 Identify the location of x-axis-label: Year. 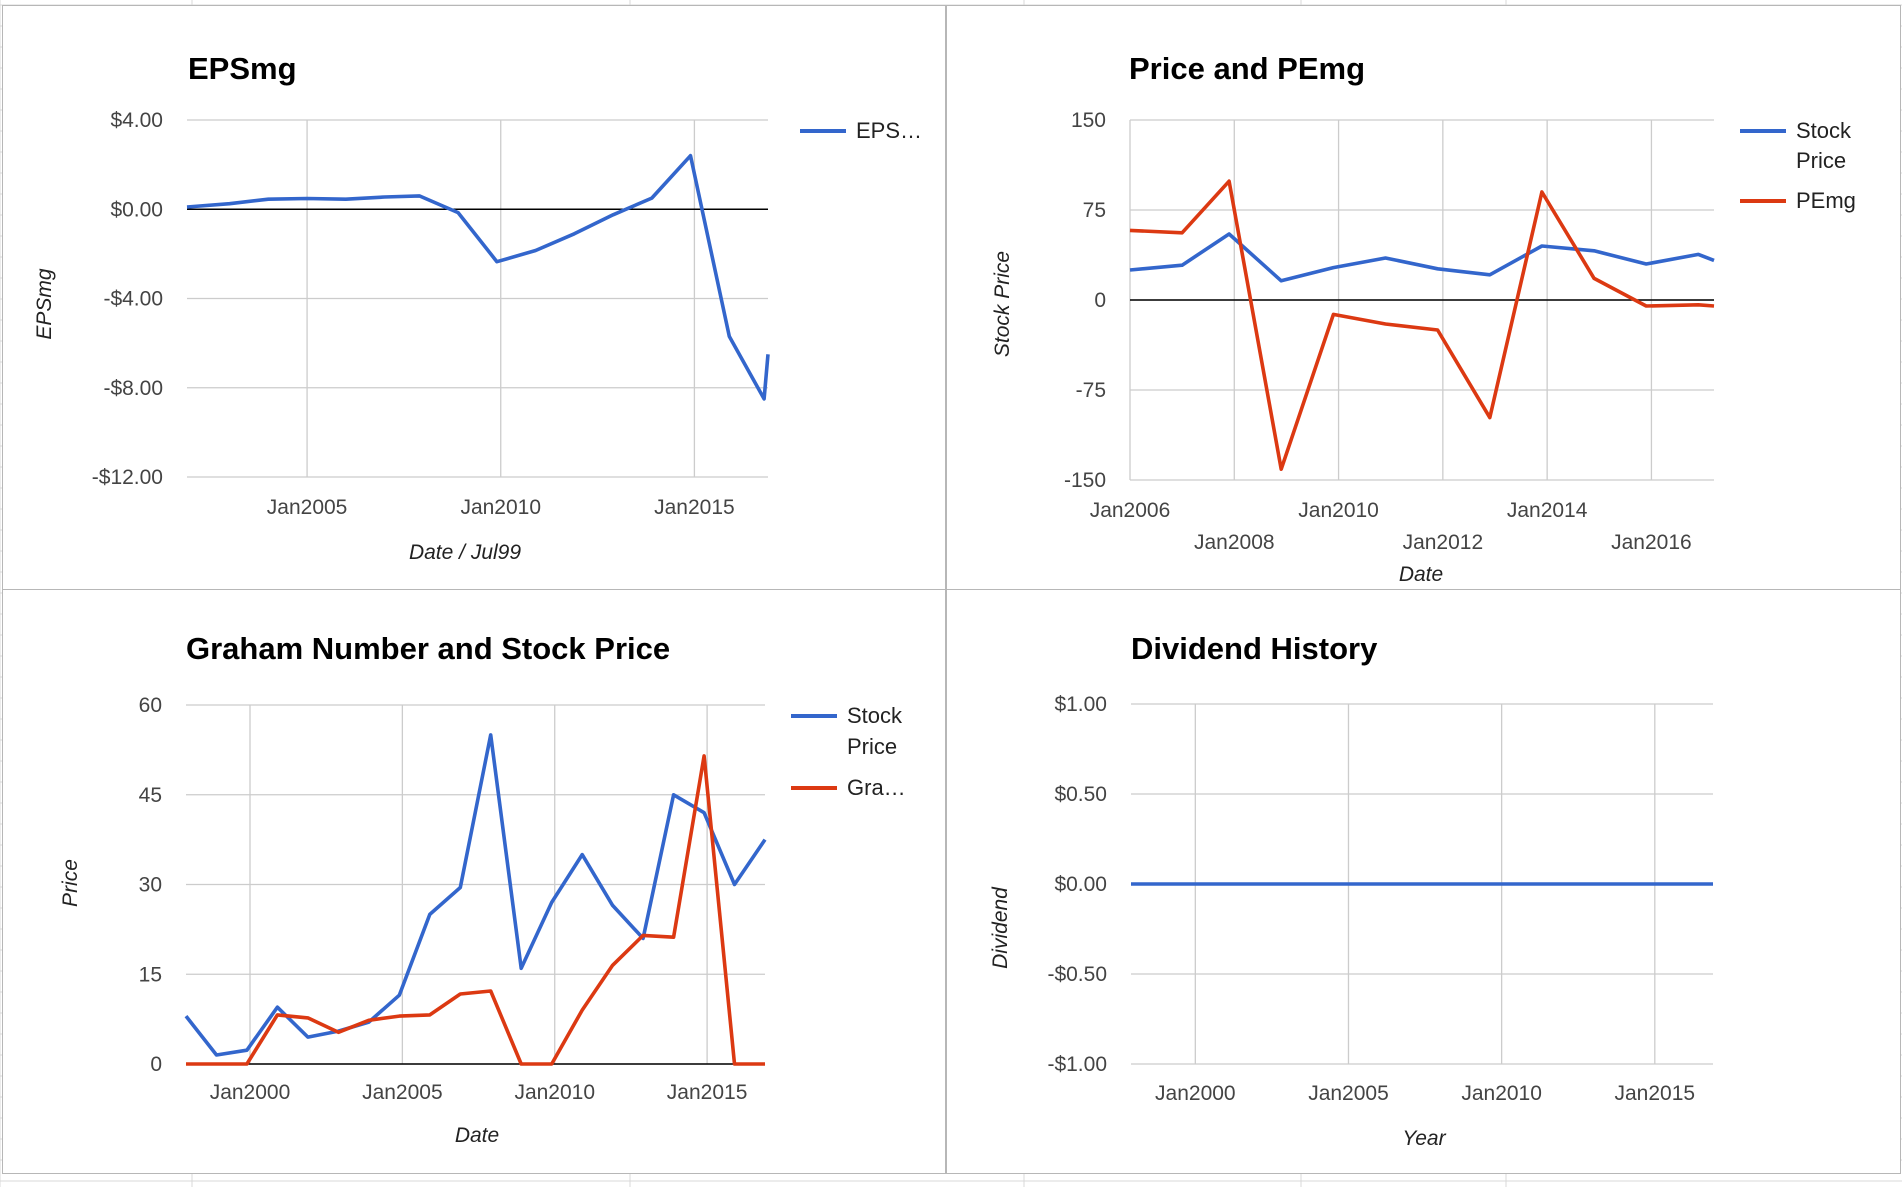
(1424, 1138).